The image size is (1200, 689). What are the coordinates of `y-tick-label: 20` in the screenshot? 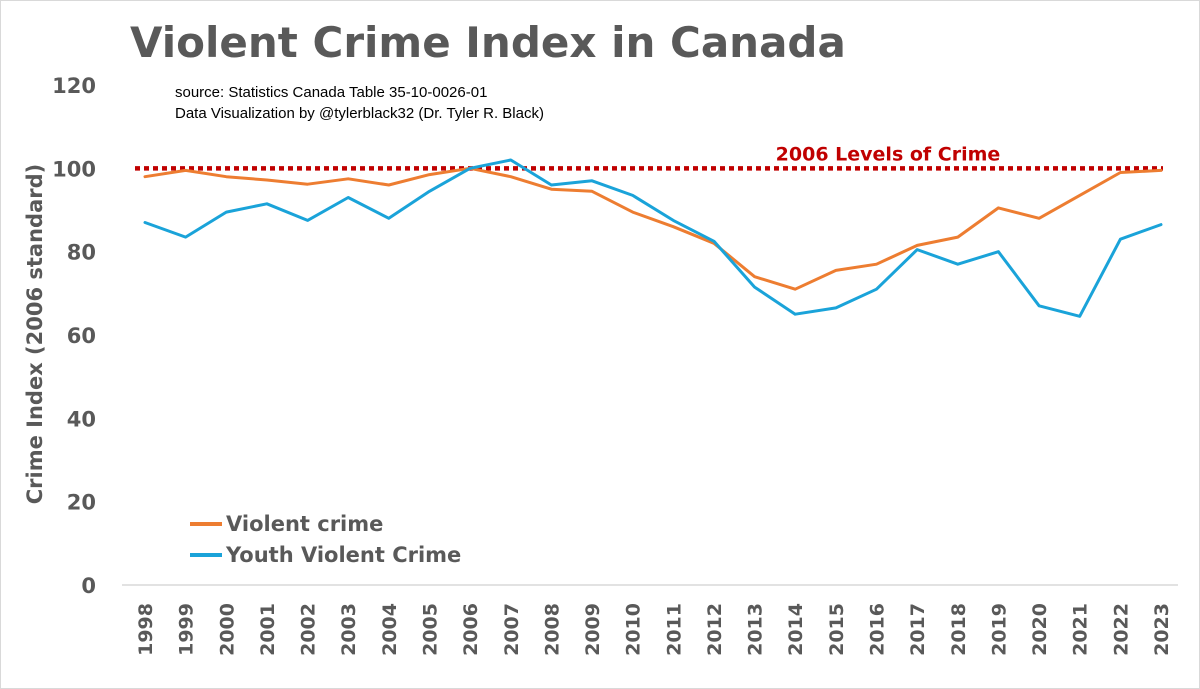 It's located at (81, 503).